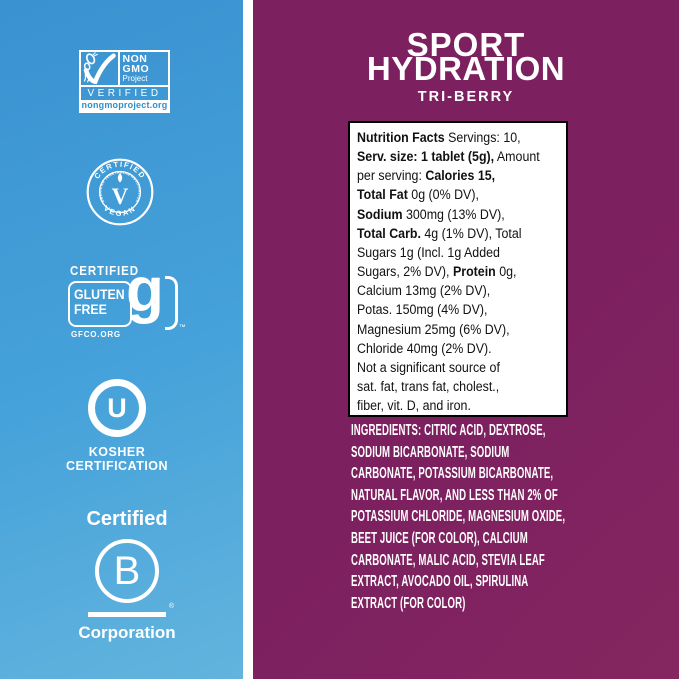 Image resolution: width=679 pixels, height=679 pixels. What do you see at coordinates (466, 68) in the screenshot?
I see `product-title-line2: HYDRATION` at bounding box center [466, 68].